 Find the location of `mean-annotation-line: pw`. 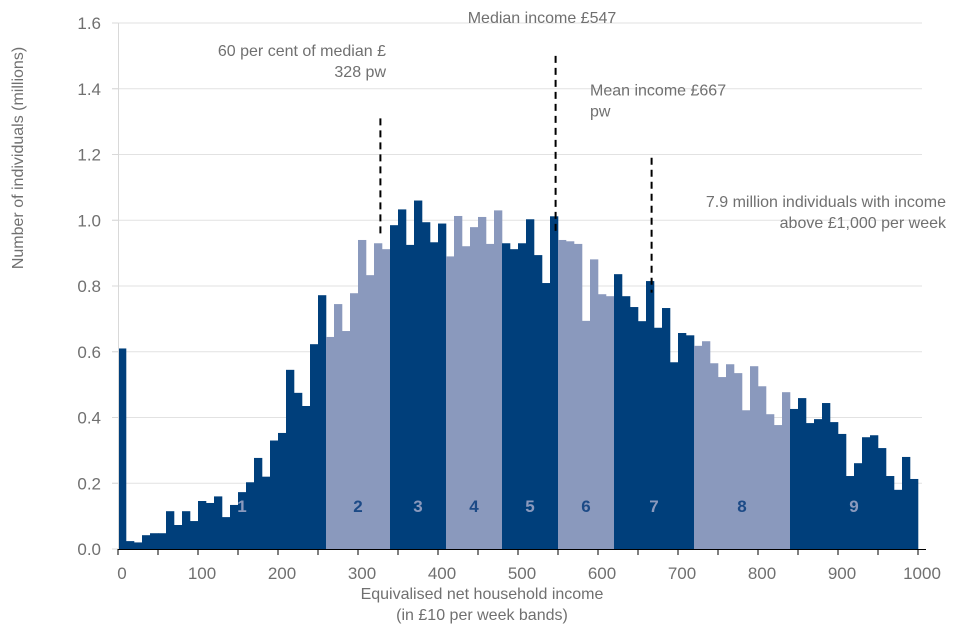

mean-annotation-line: pw is located at coordinates (600, 111).